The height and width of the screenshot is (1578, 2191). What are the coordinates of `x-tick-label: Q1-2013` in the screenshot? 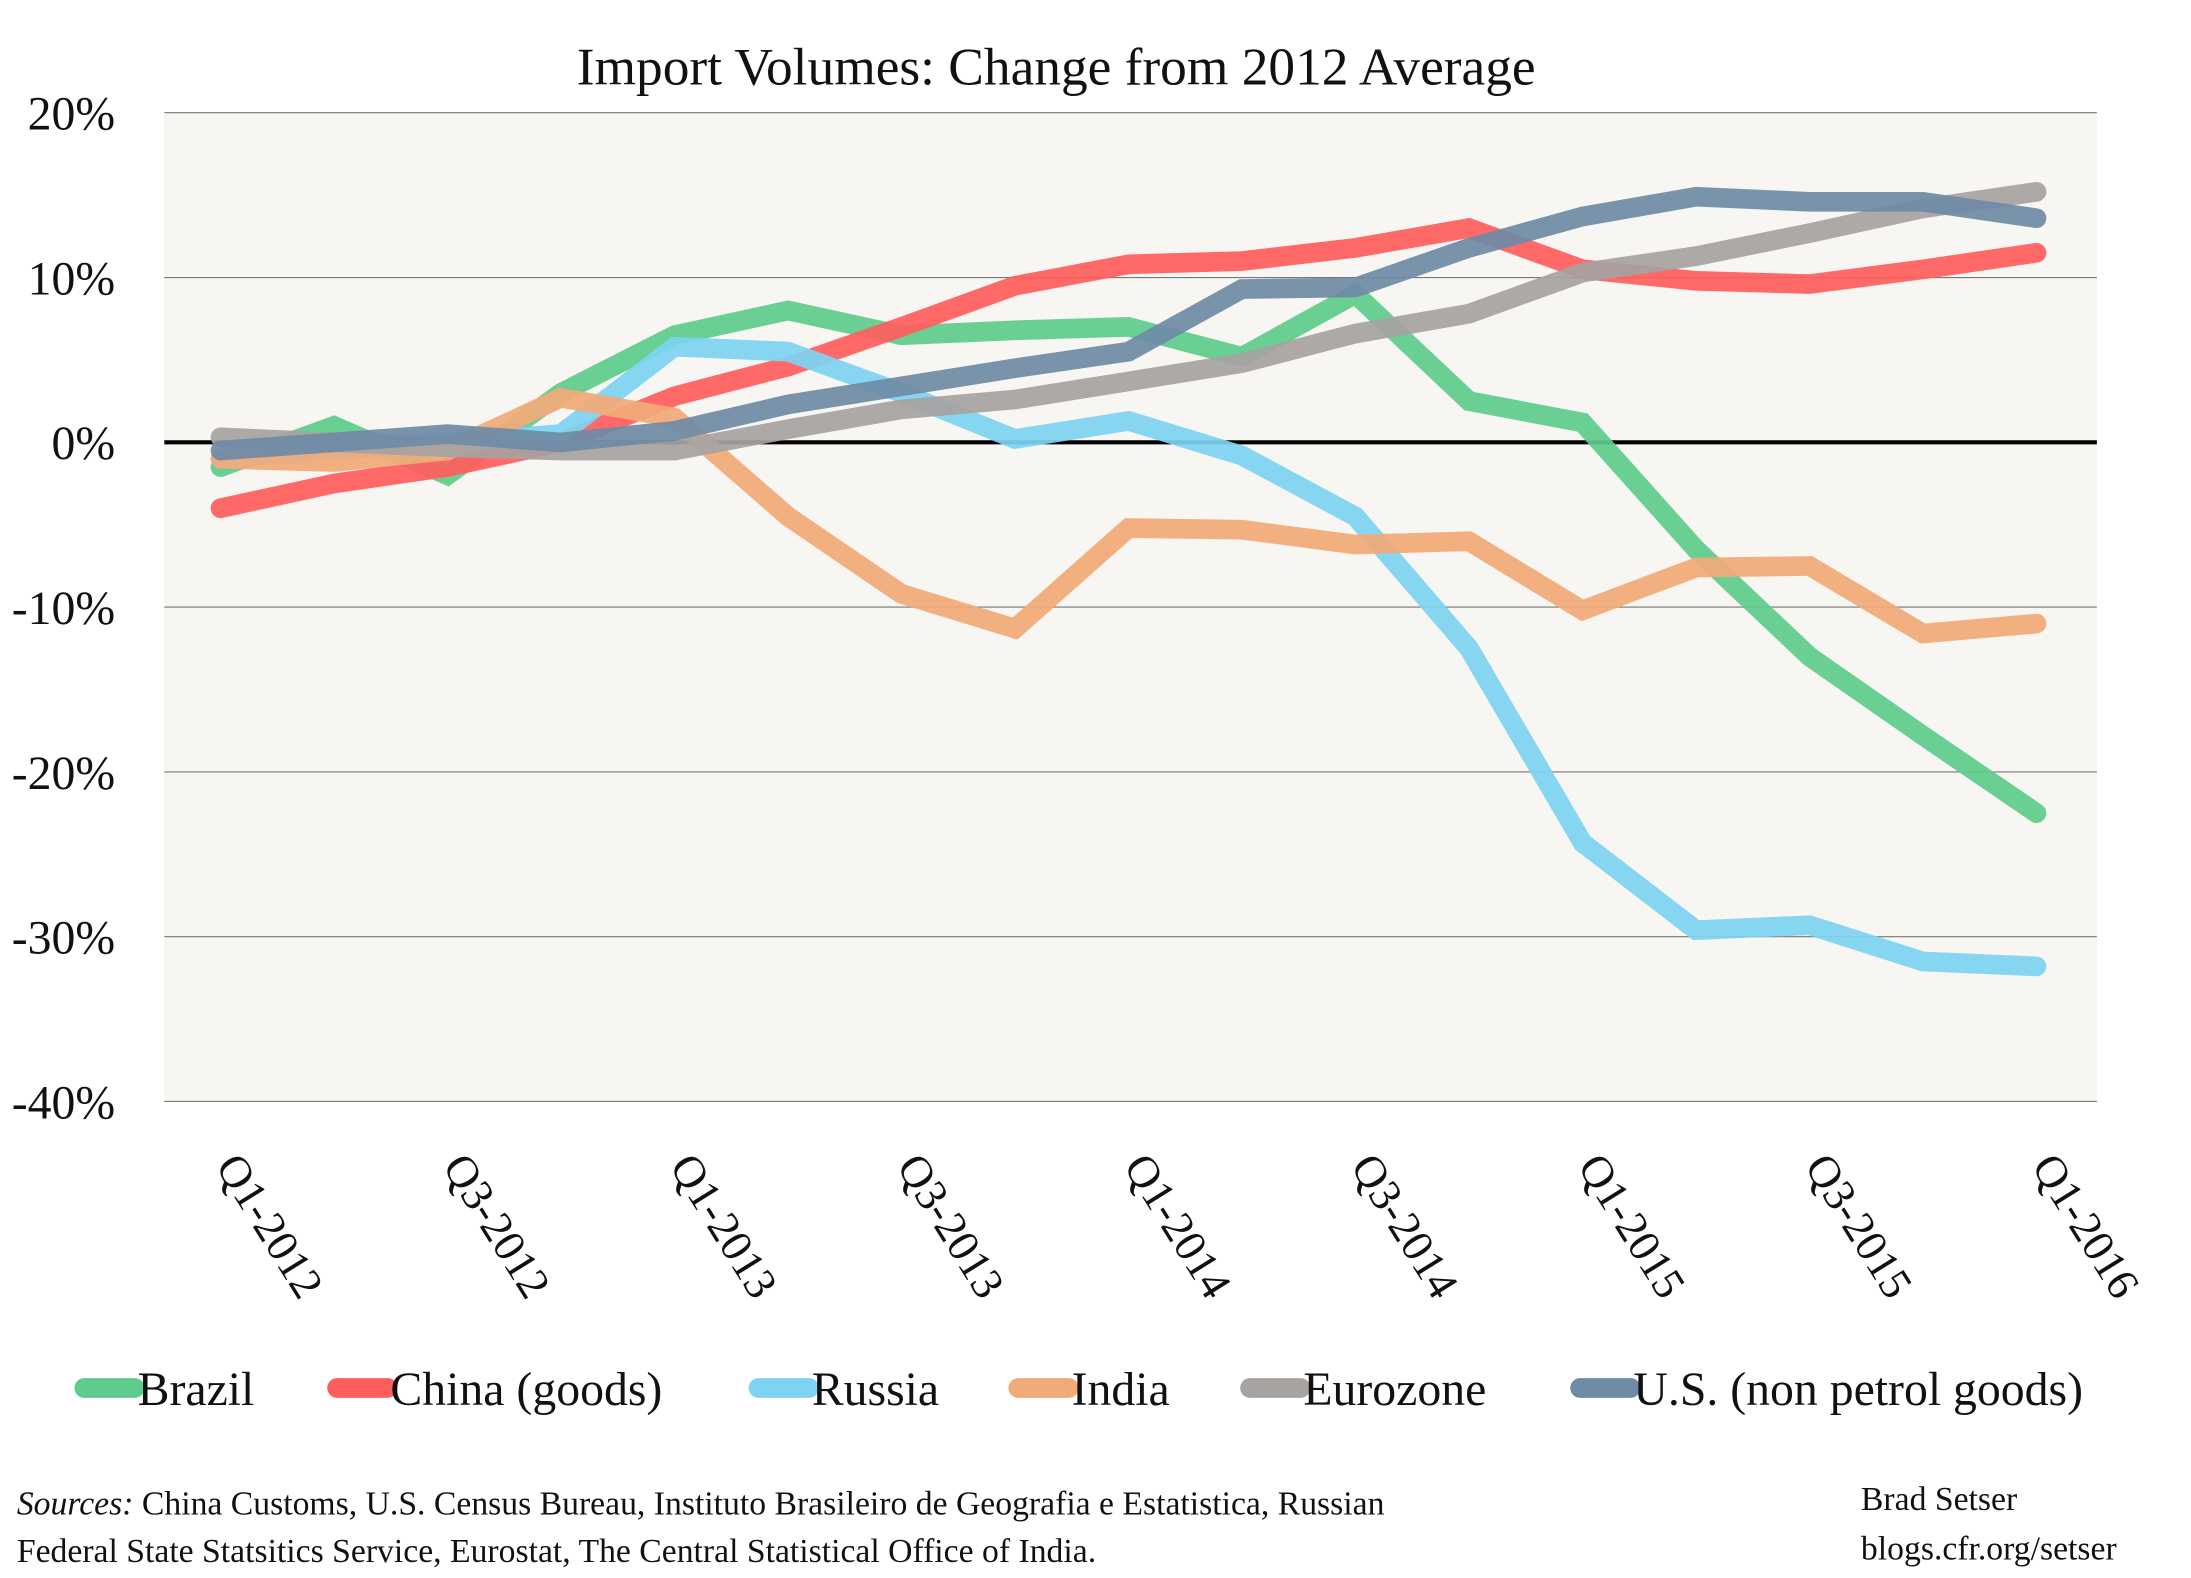 It's located at (723, 1226).